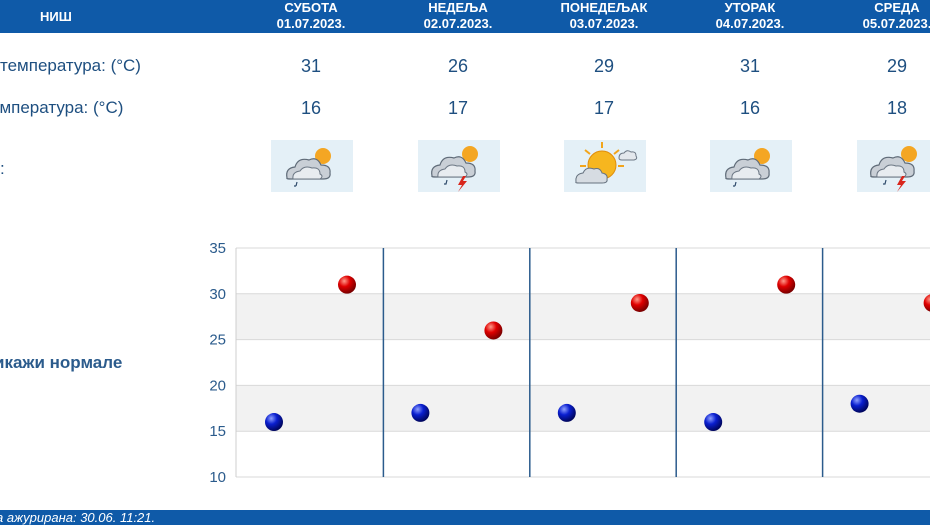 The image size is (930, 525). I want to click on day-date: 01.07.2023., so click(311, 23).